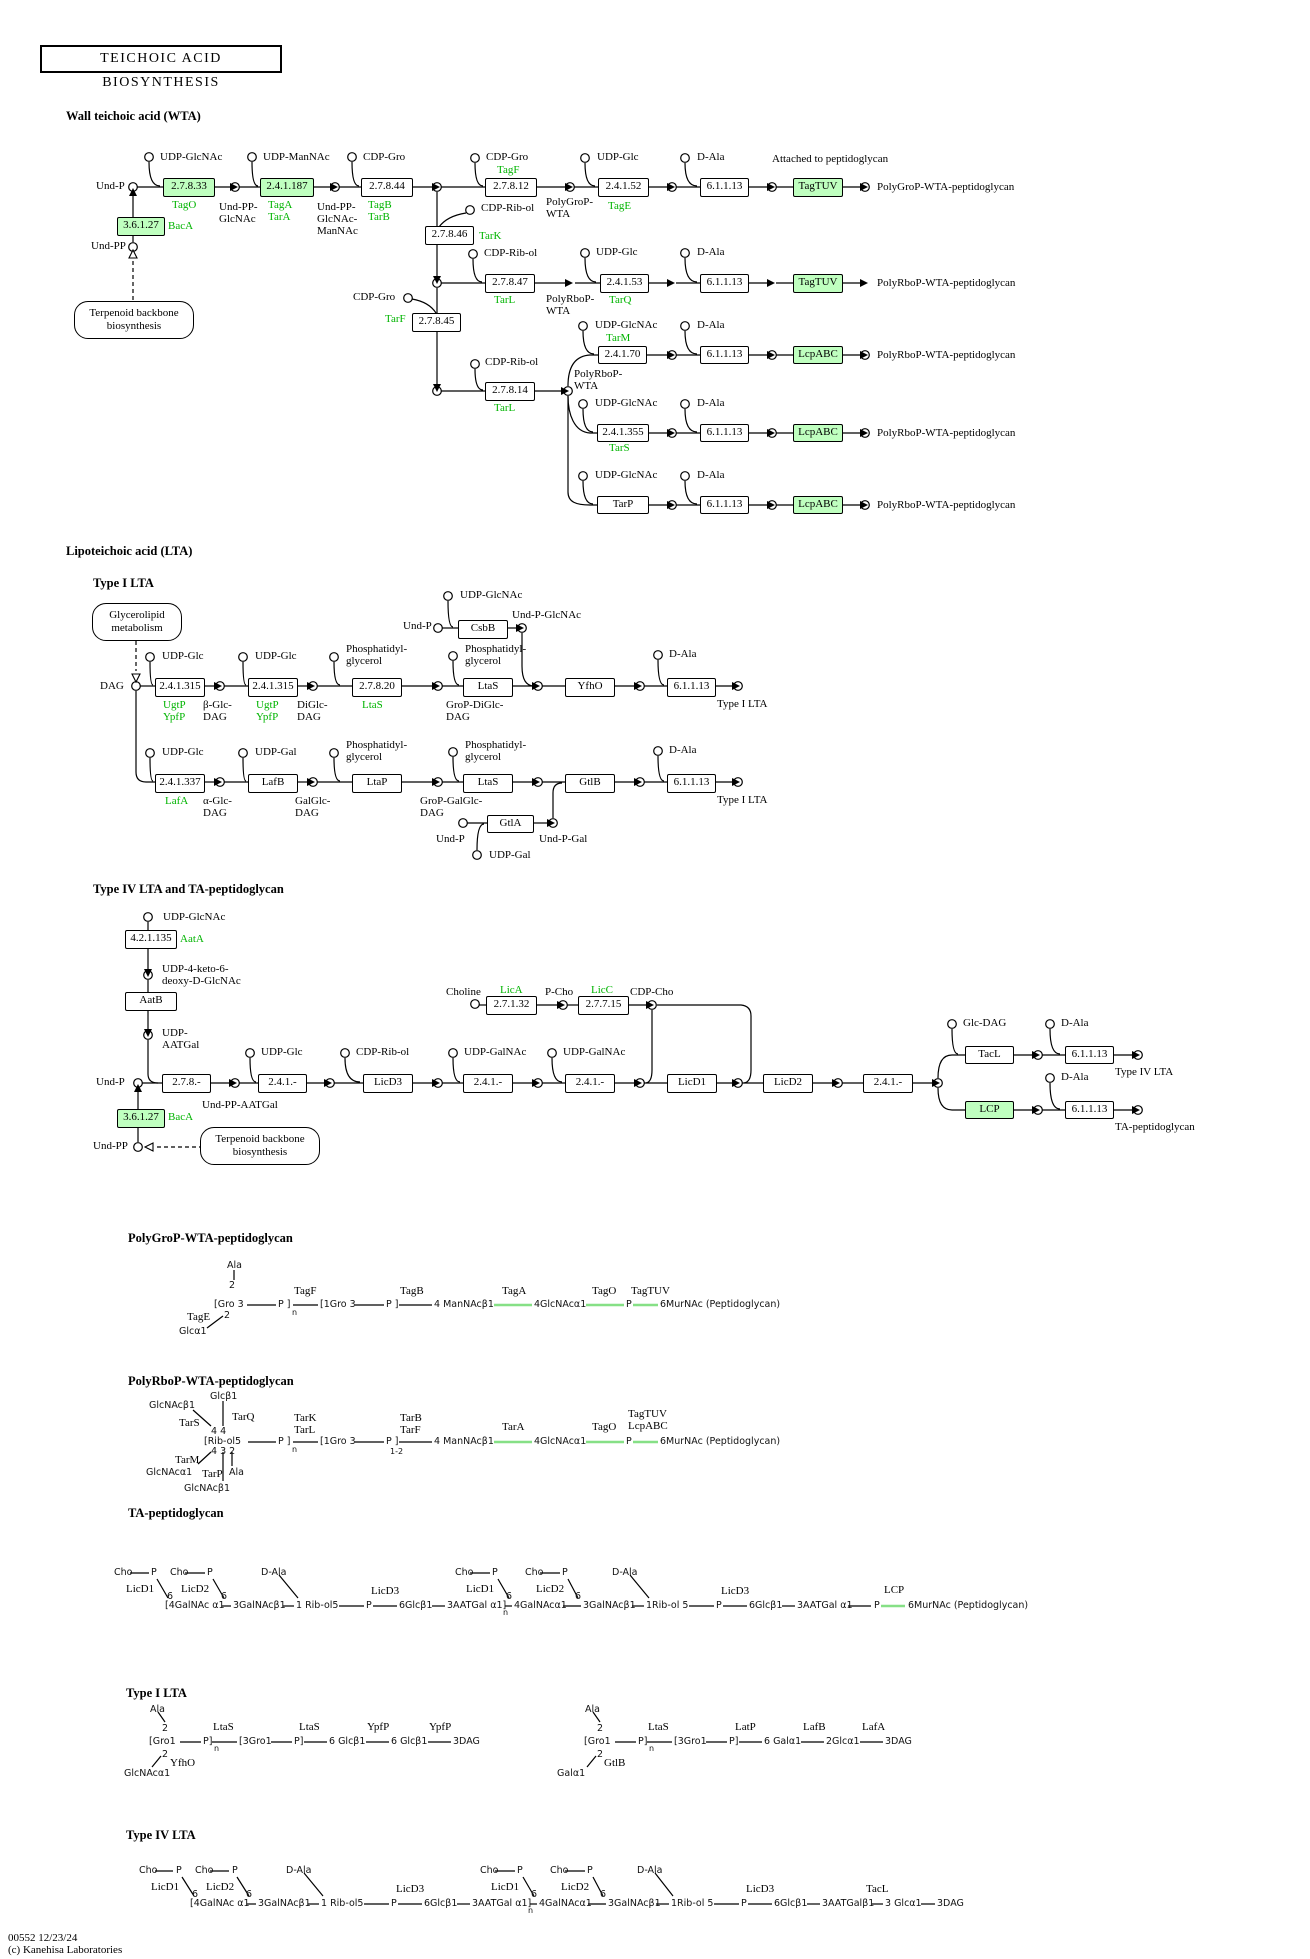 This screenshot has height=1959, width=1310. I want to click on enzyme-box-licd2: LicD2, so click(788, 1083).